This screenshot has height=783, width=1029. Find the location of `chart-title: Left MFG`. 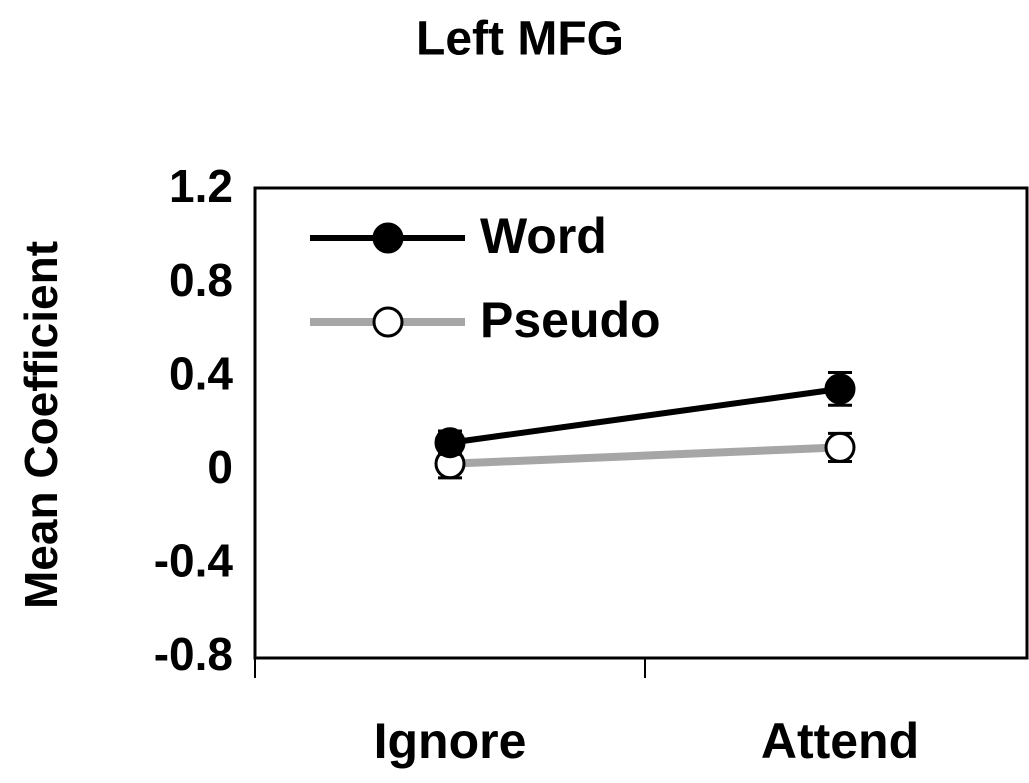

chart-title: Left MFG is located at coordinates (520, 39).